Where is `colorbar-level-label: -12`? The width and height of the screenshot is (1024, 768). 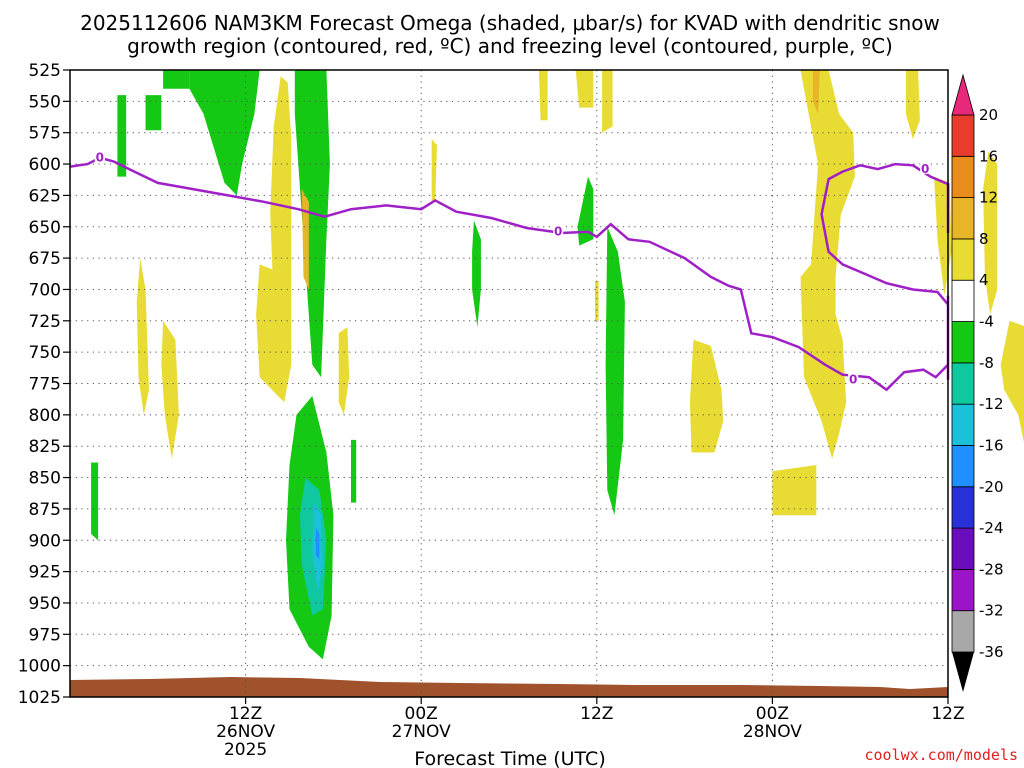 colorbar-level-label: -12 is located at coordinates (991, 404).